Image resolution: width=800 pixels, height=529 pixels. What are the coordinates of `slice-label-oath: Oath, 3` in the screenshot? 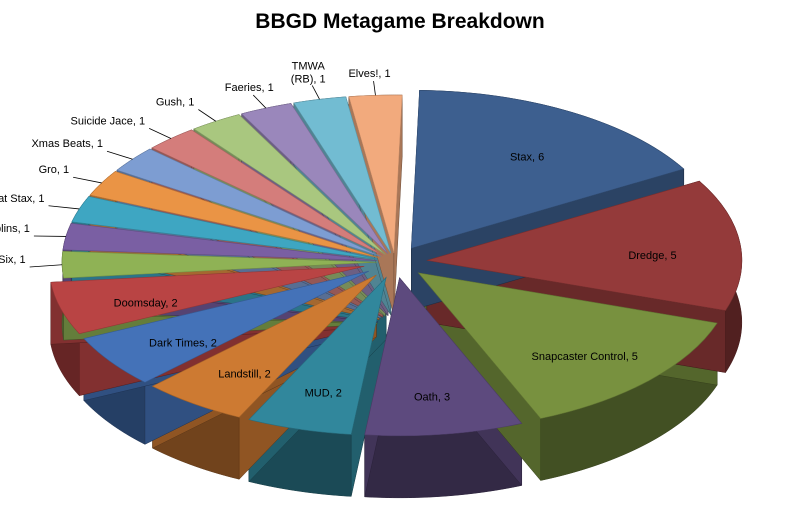 It's located at (432, 397).